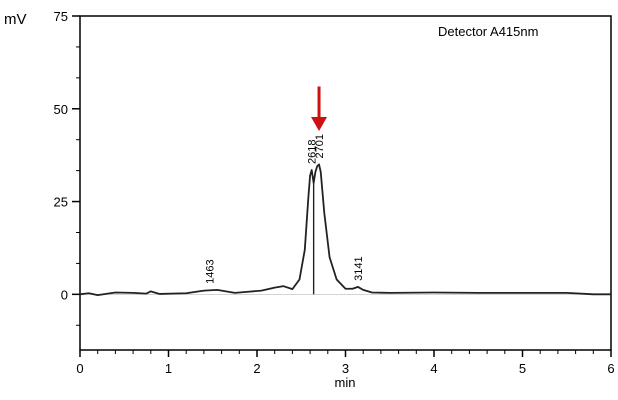  What do you see at coordinates (61, 109) in the screenshot?
I see `y-tick-label: 50` at bounding box center [61, 109].